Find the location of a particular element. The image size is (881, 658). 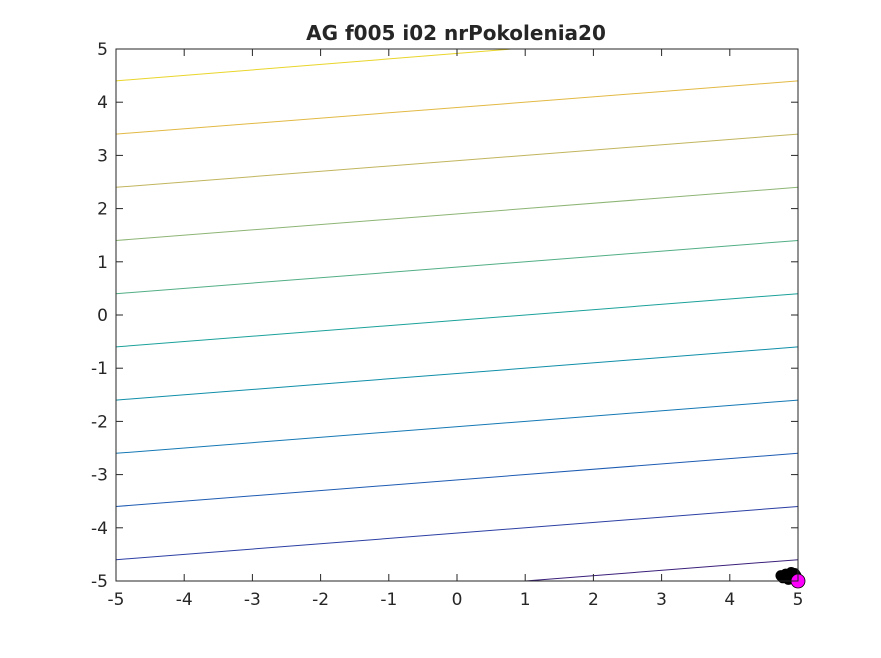

population-points is located at coordinates (788, 575).